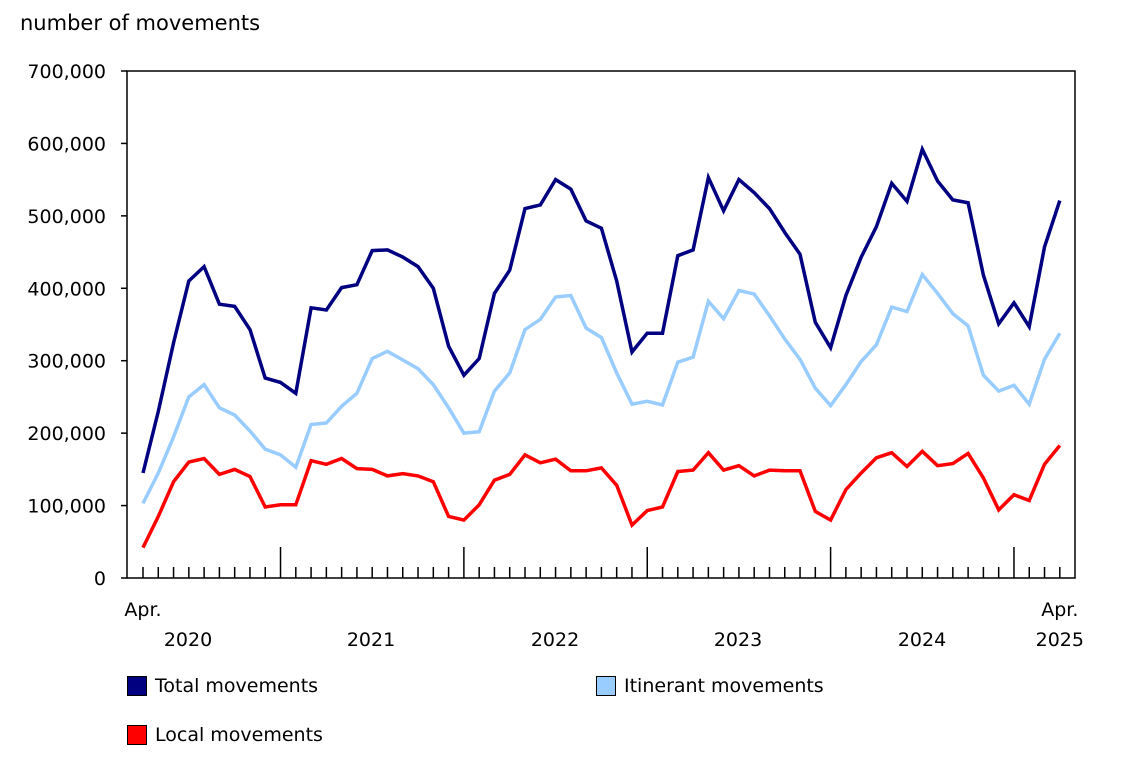 This screenshot has height=762, width=1133. I want to click on x-label-start-month: Apr., so click(142, 610).